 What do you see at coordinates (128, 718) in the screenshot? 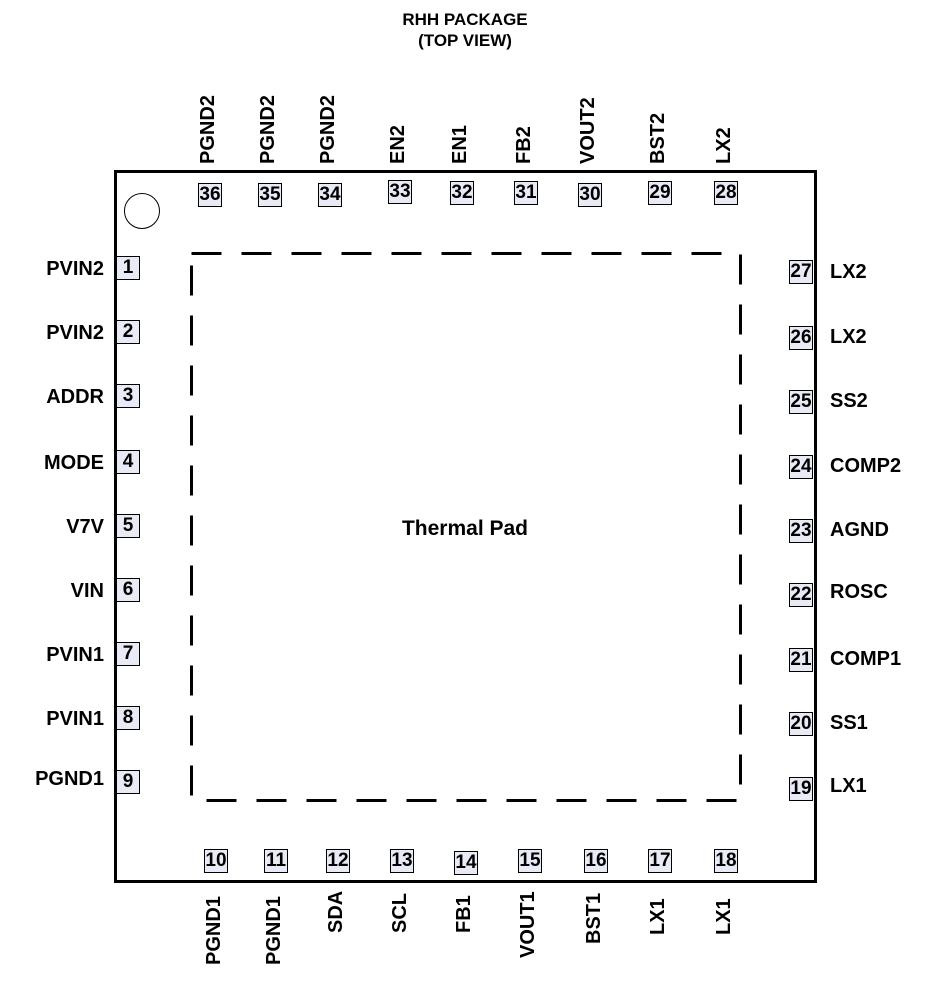
I see `pin-number-8: 8` at bounding box center [128, 718].